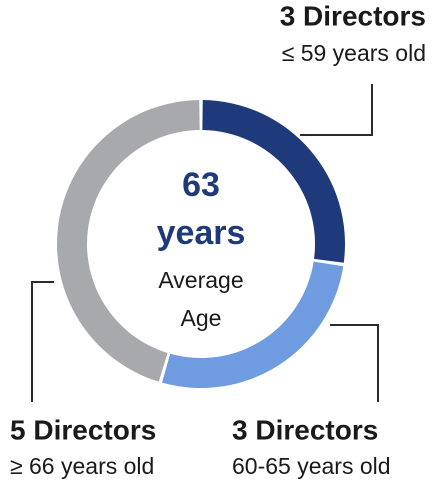 This screenshot has height=488, width=434. I want to click on category-label: ≤ 59 years old, so click(354, 53).